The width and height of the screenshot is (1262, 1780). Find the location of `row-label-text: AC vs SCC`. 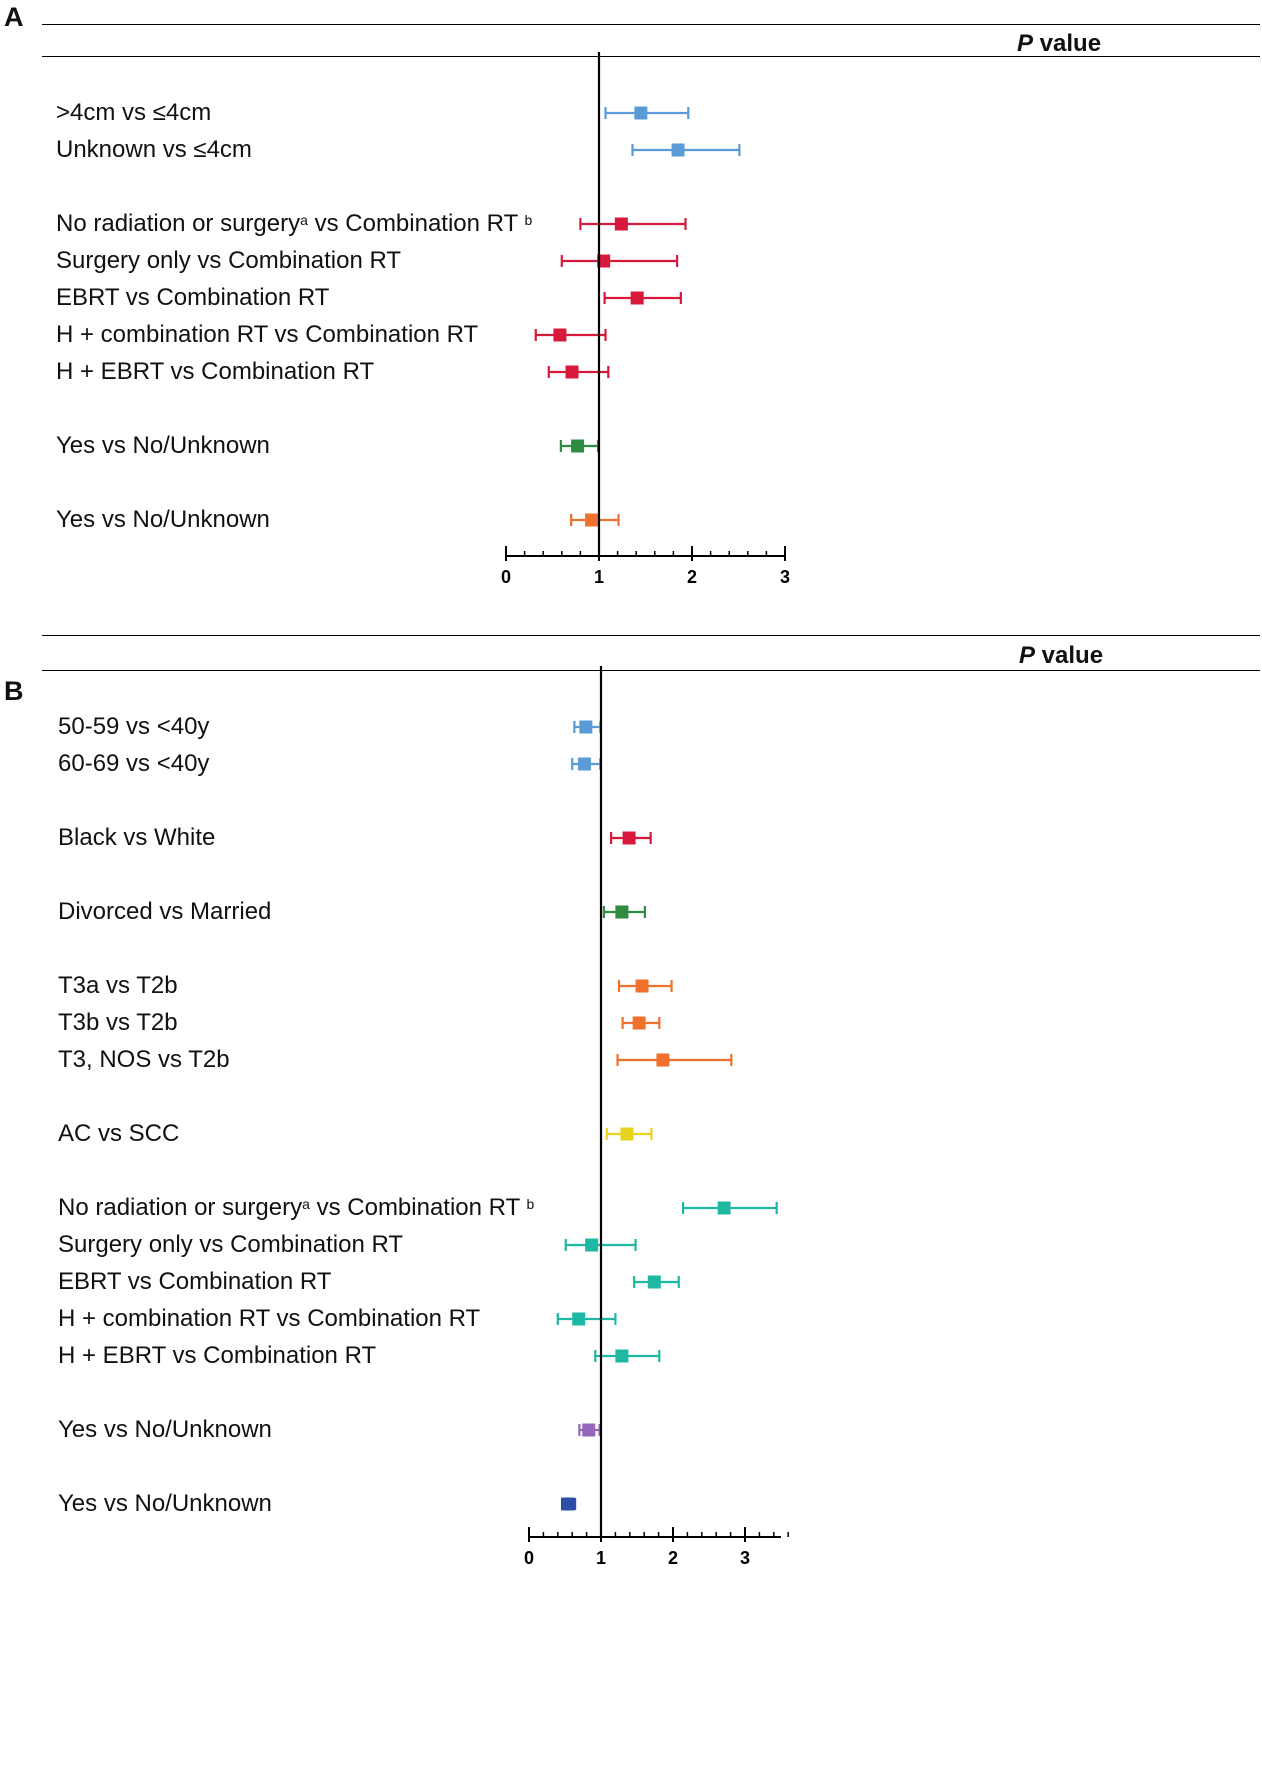

row-label-text: AC vs SCC is located at coordinates (119, 1133).